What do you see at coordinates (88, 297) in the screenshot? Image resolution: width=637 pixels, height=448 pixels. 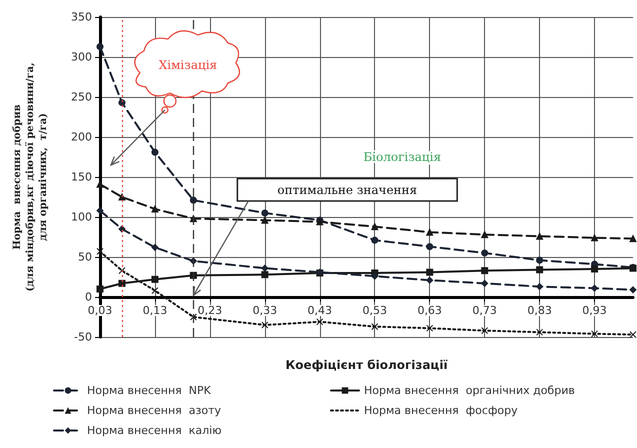 I see `y-tick-label: 0` at bounding box center [88, 297].